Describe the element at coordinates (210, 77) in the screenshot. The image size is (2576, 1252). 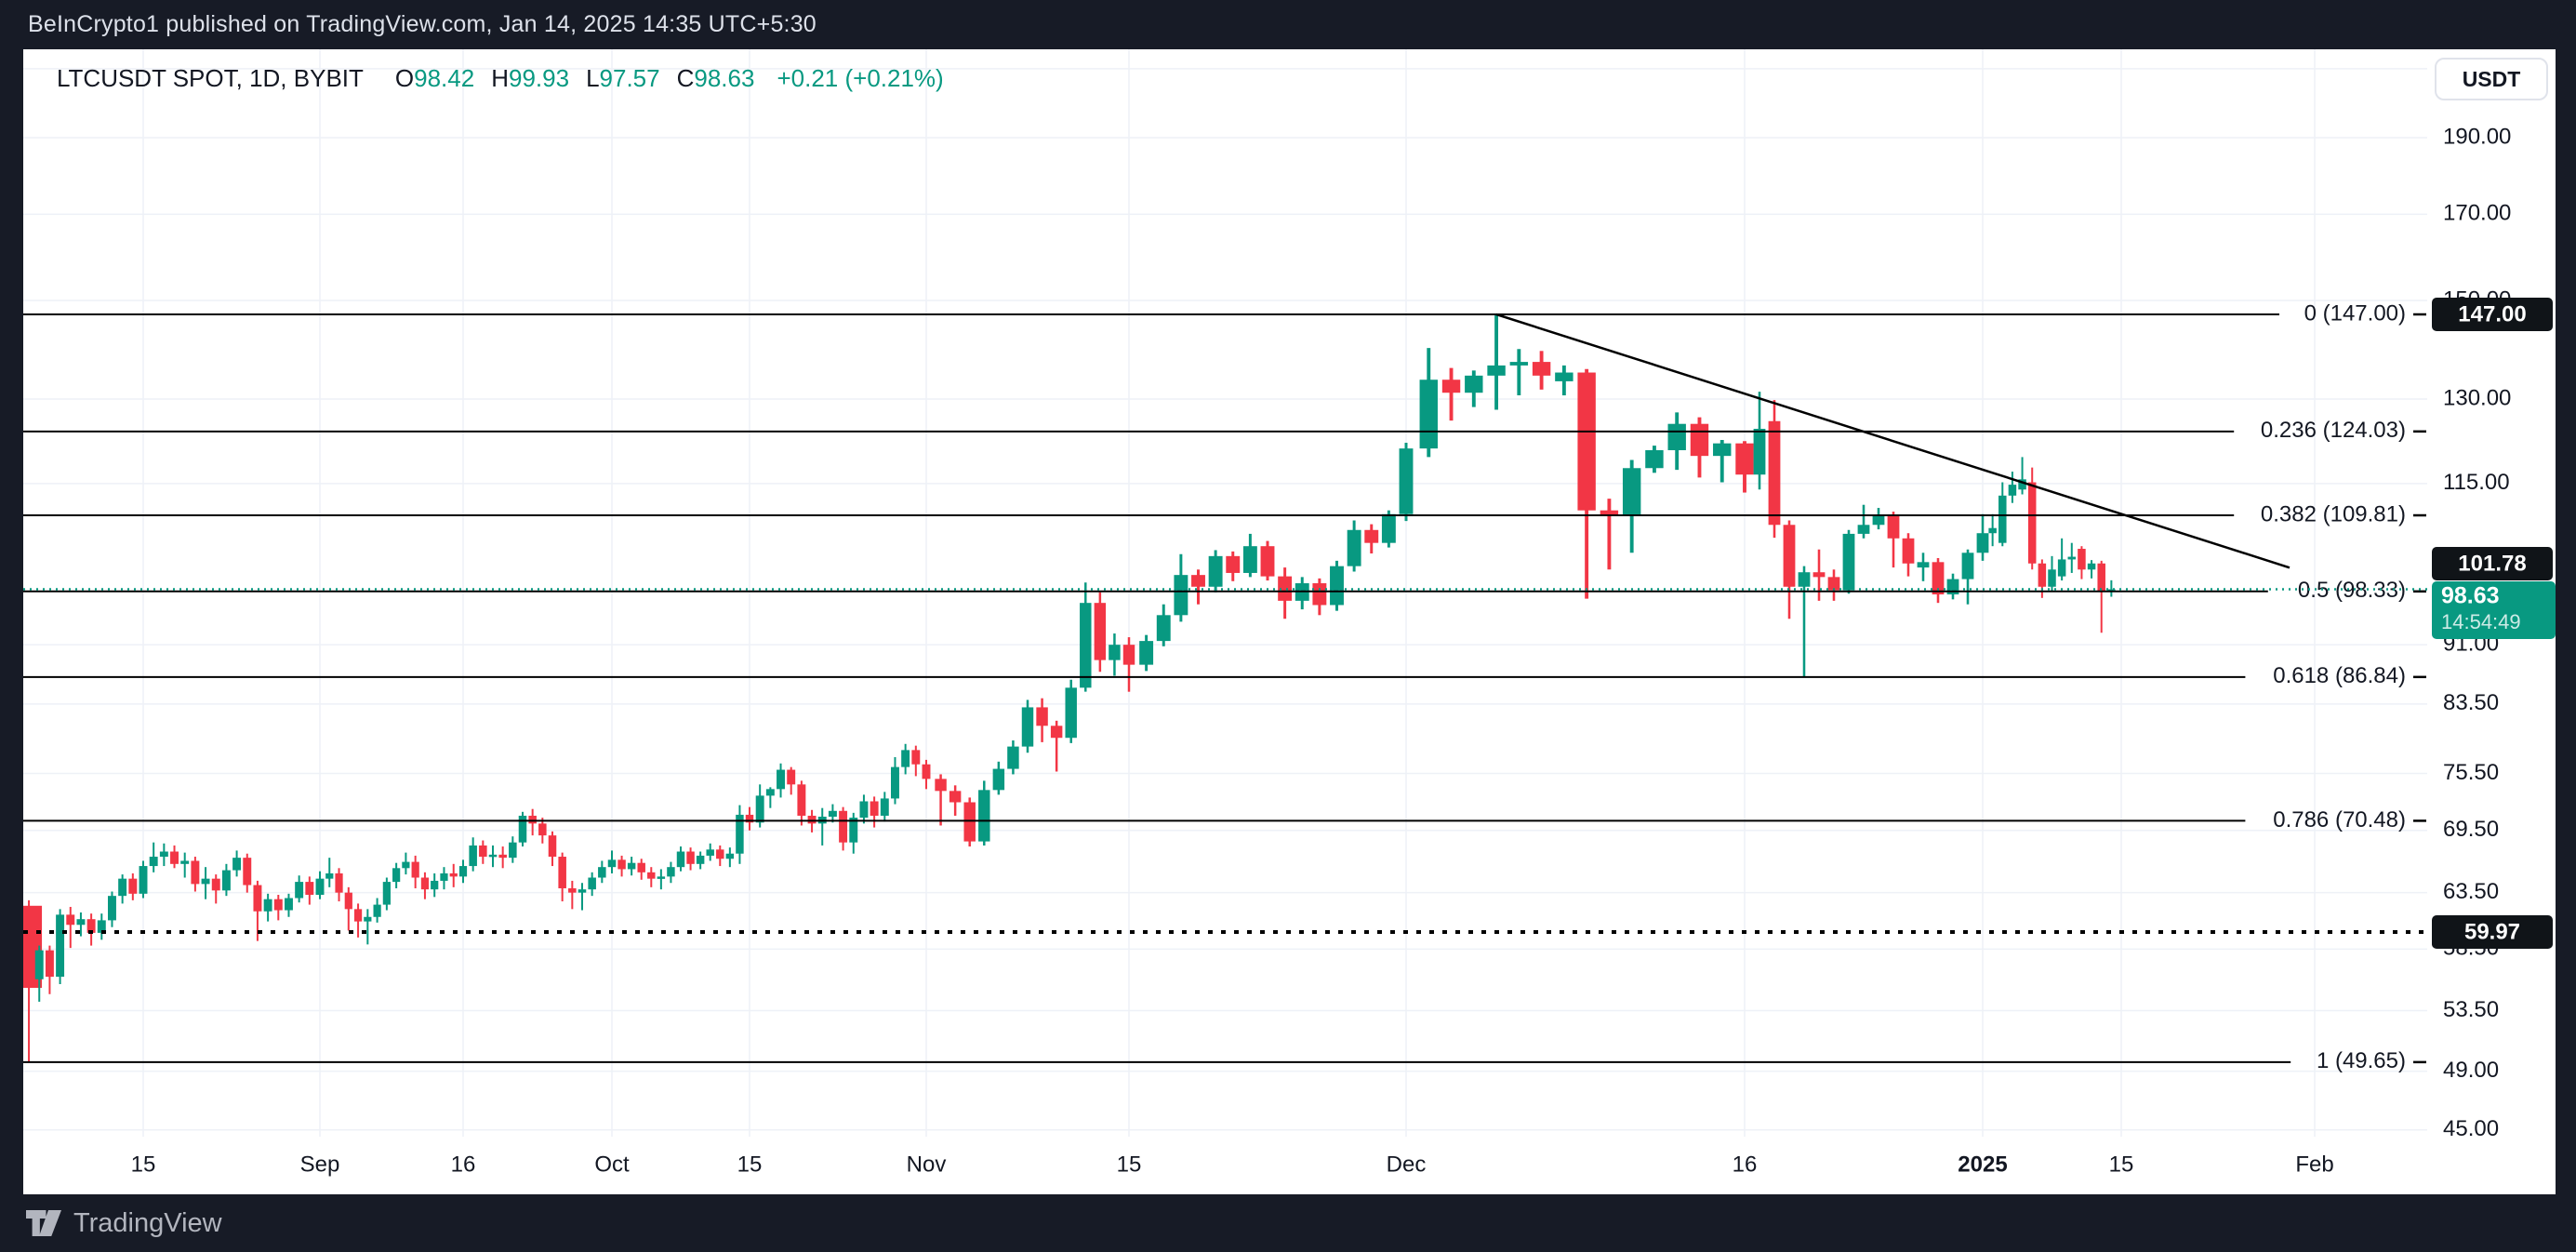
I see `symbol-title: LTCUSDT SPOT, 1D, BYBIT` at that location.